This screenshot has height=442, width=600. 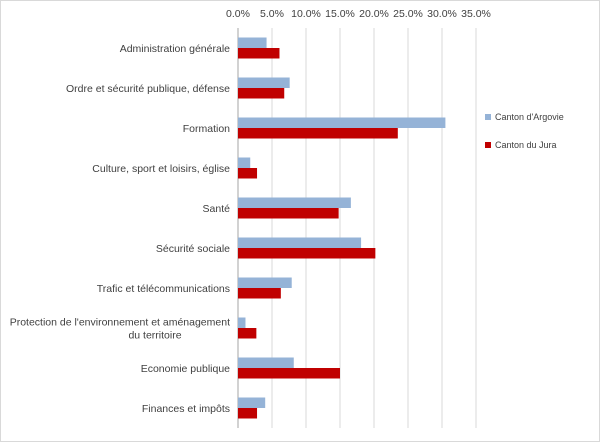 What do you see at coordinates (163, 289) in the screenshot?
I see `category-label: Trafic et télécommunications` at bounding box center [163, 289].